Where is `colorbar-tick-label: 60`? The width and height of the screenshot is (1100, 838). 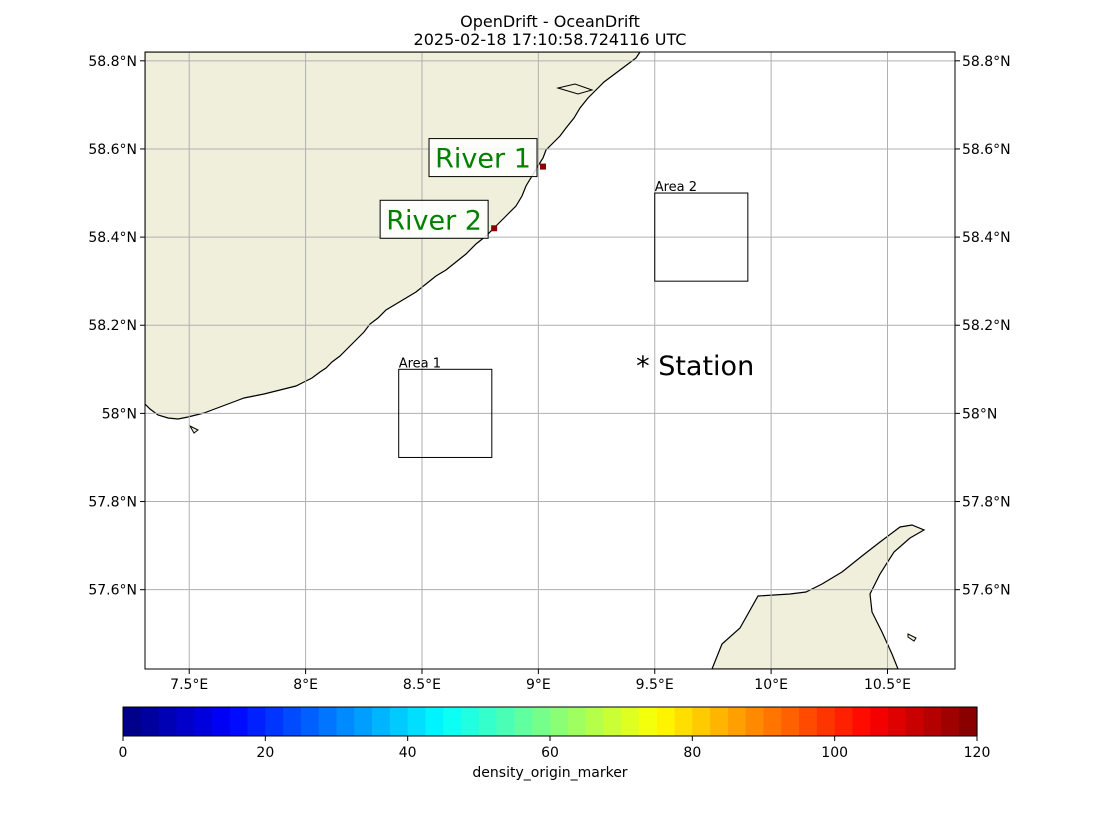
colorbar-tick-label: 60 is located at coordinates (550, 753).